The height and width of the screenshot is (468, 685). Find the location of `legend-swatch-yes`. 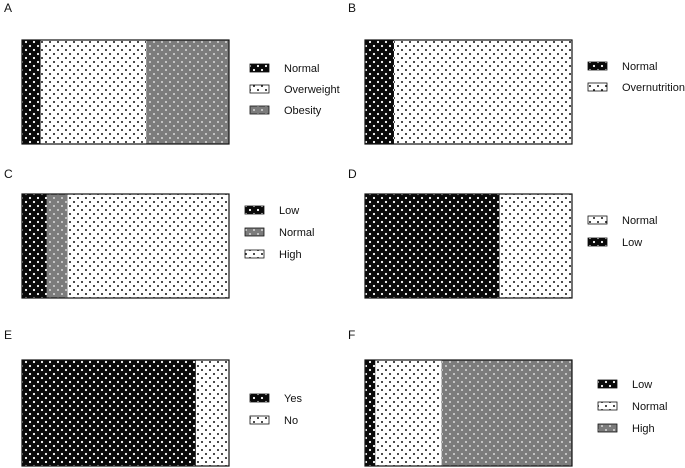

legend-swatch-yes is located at coordinates (259, 398).